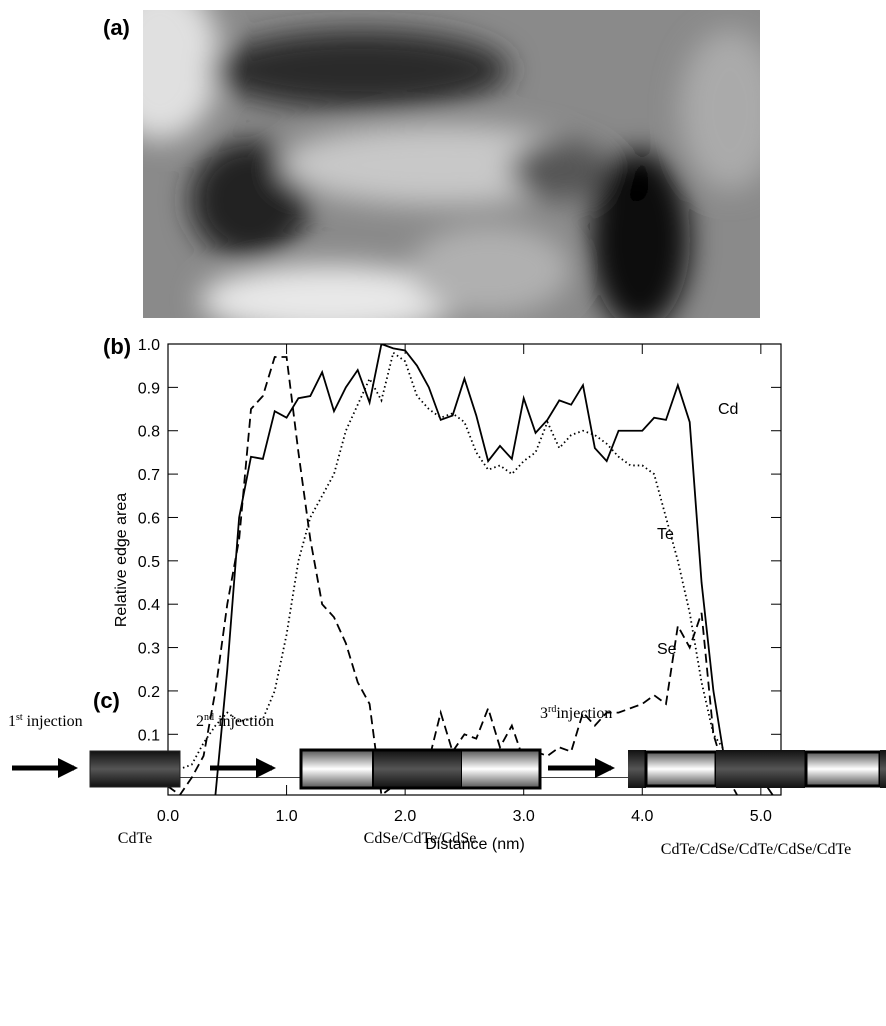 The height and width of the screenshot is (1026, 886). Describe the element at coordinates (149, 345) in the screenshot. I see `y-tick-label: 1.0` at that location.